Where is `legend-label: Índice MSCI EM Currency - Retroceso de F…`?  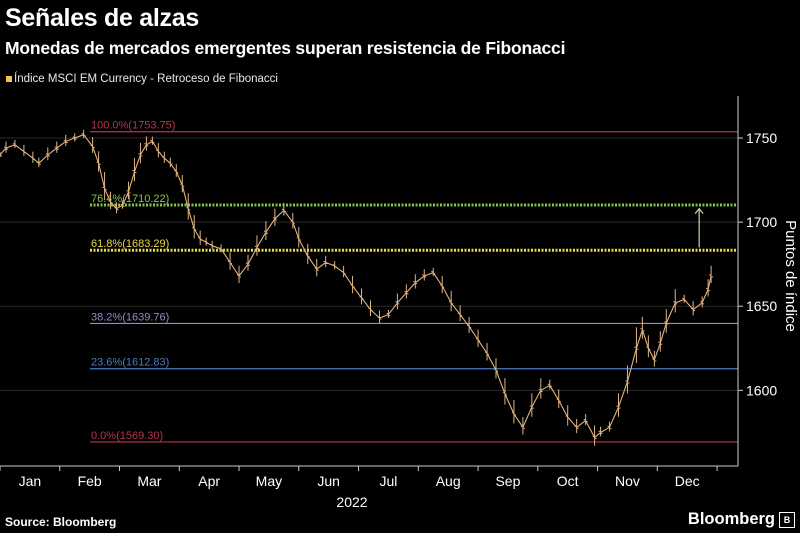
legend-label: Índice MSCI EM Currency - Retroceso de F… is located at coordinates (146, 79).